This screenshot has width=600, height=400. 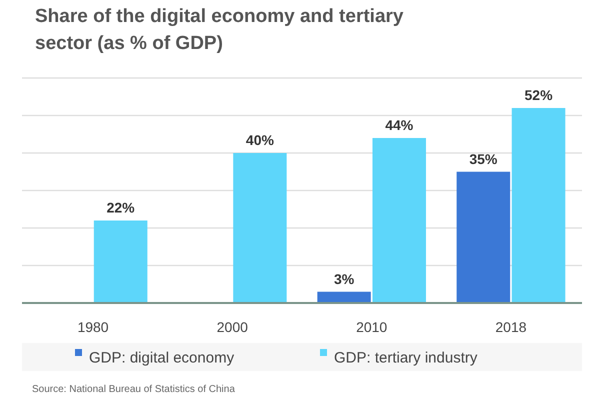 I want to click on data-label: 40%, so click(x=260, y=140).